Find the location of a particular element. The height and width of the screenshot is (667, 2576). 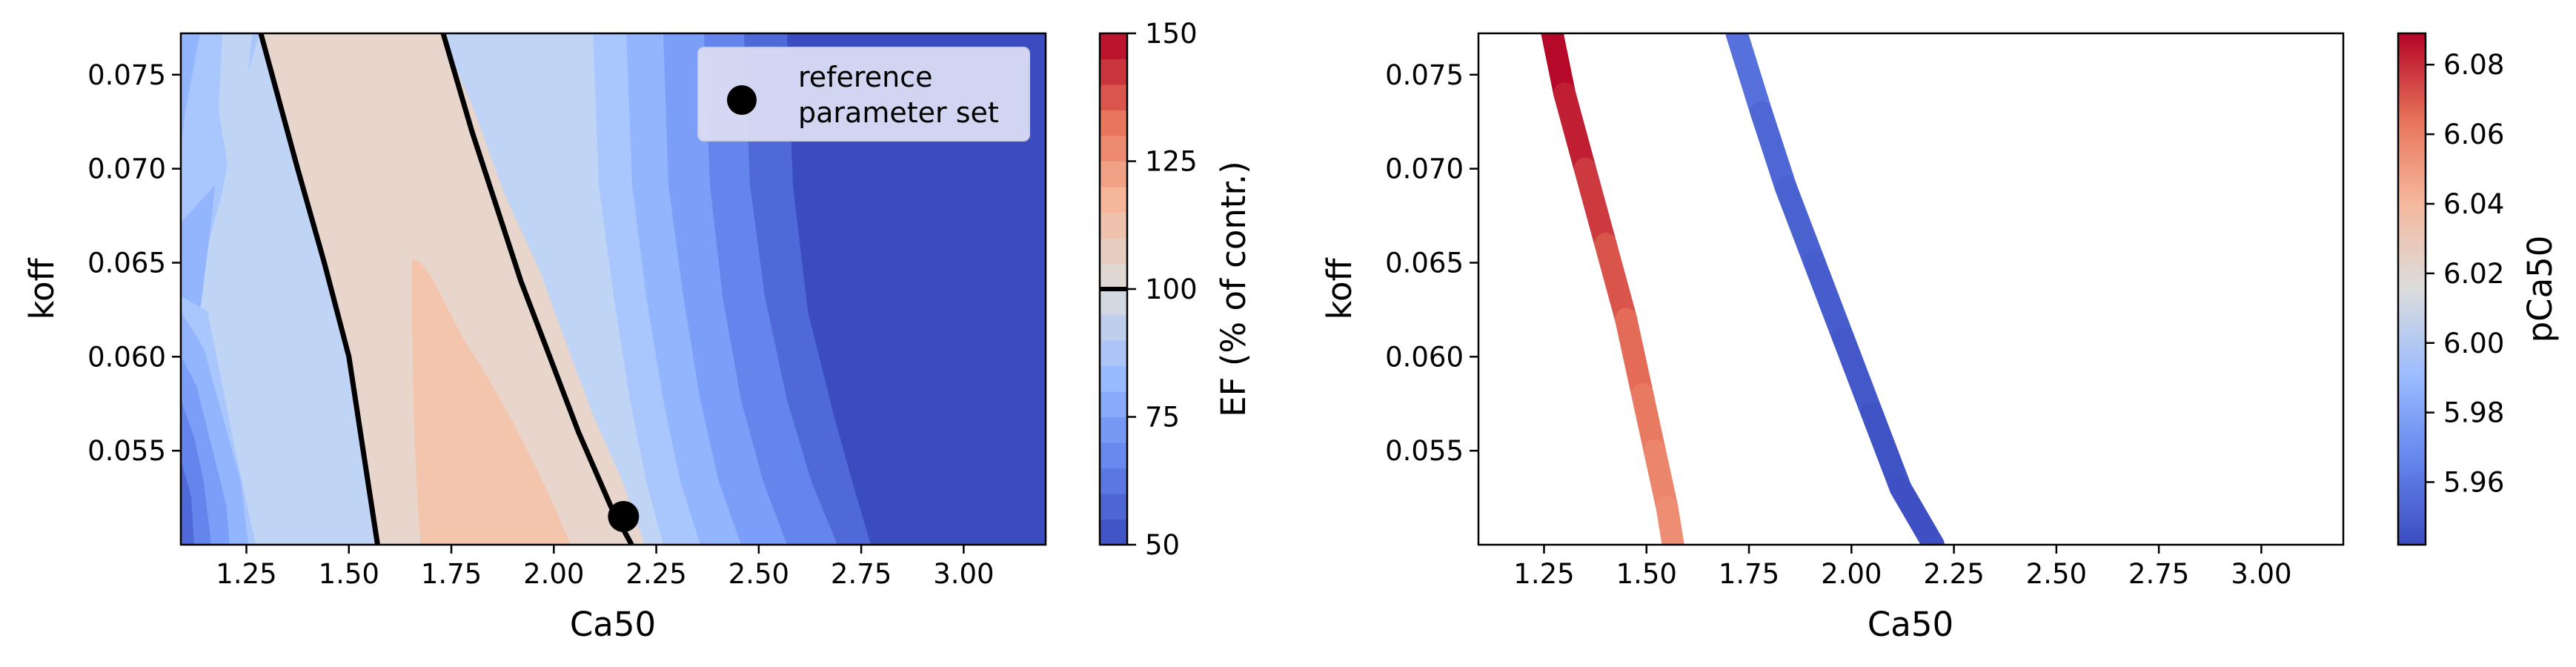

left-xlabel: Ca50 is located at coordinates (613, 624).